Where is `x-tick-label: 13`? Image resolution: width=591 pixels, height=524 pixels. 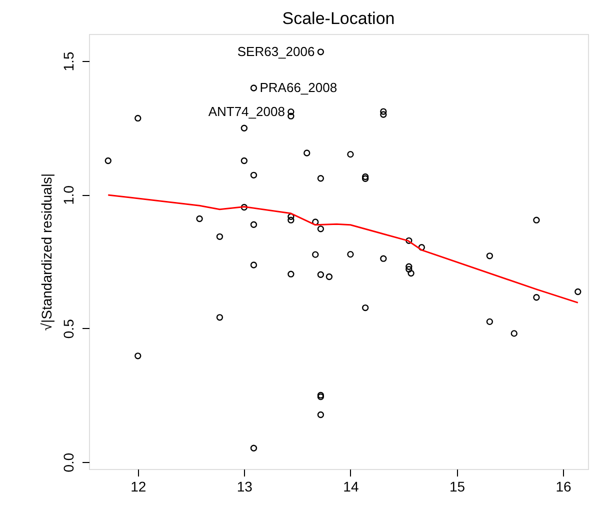
x-tick-label: 13 is located at coordinates (244, 486).